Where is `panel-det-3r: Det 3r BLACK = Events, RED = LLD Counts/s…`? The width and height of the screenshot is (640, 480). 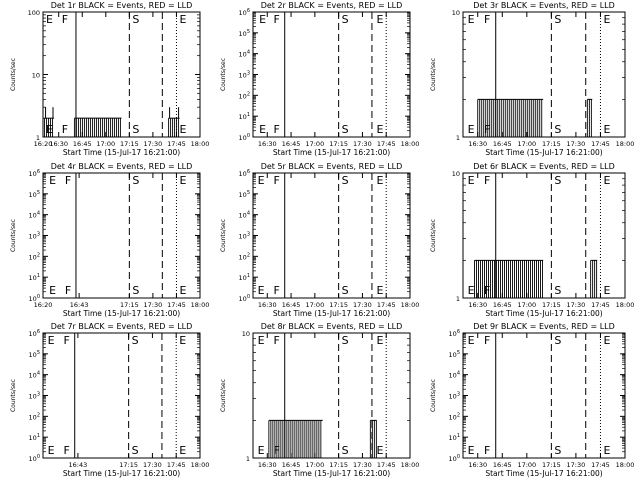 panel-det-3r: Det 3r BLACK = Events, RED = LLD Counts/s… is located at coordinates (532, 79).